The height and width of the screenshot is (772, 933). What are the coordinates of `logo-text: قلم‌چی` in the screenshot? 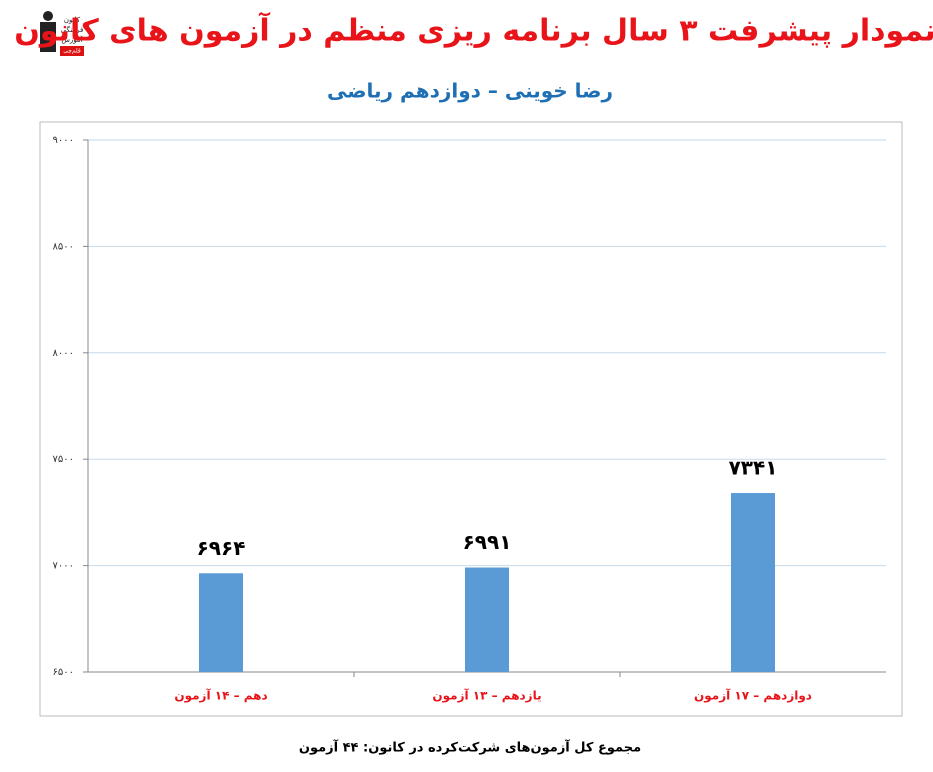 It's located at (72, 51).